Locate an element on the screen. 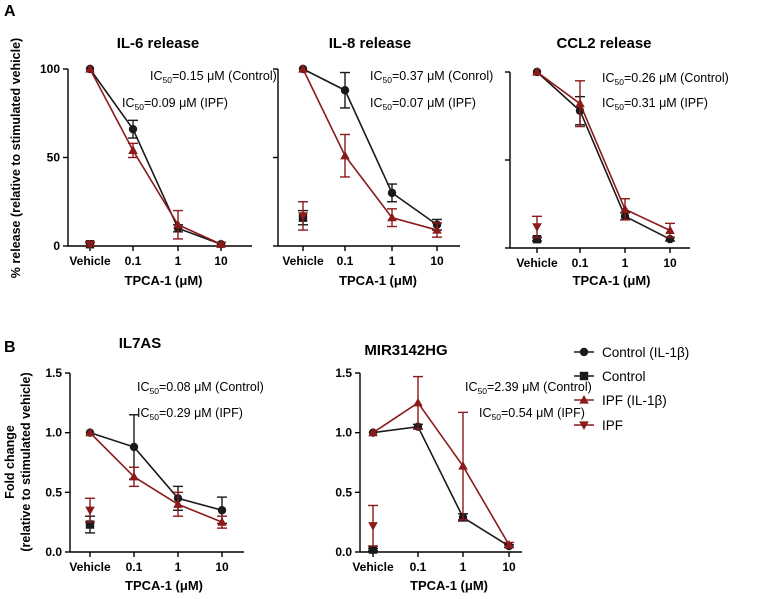 The width and height of the screenshot is (767, 599). legend-marker-circle is located at coordinates (584, 352).